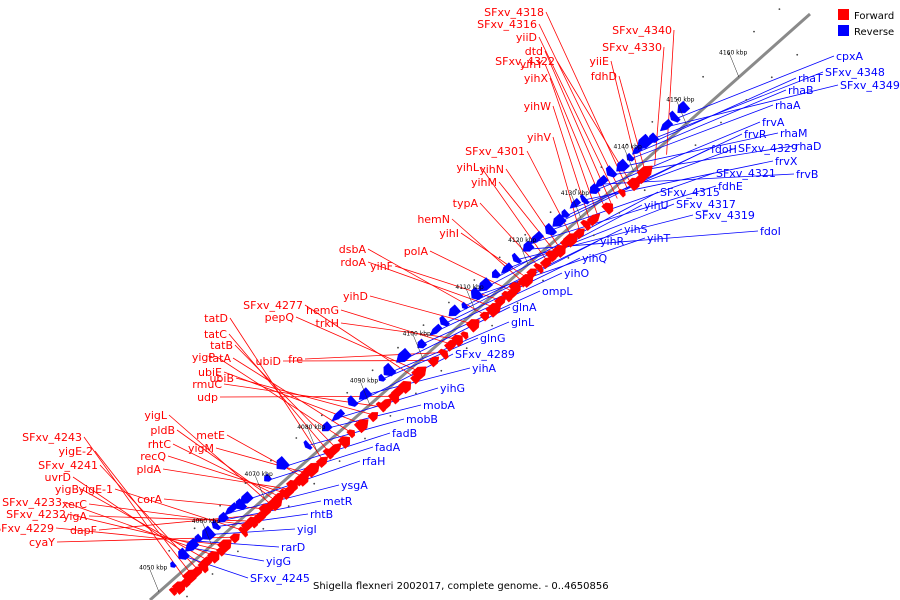 The width and height of the screenshot is (900, 600). I want to click on forward-gene-label: rmuC, so click(207, 384).